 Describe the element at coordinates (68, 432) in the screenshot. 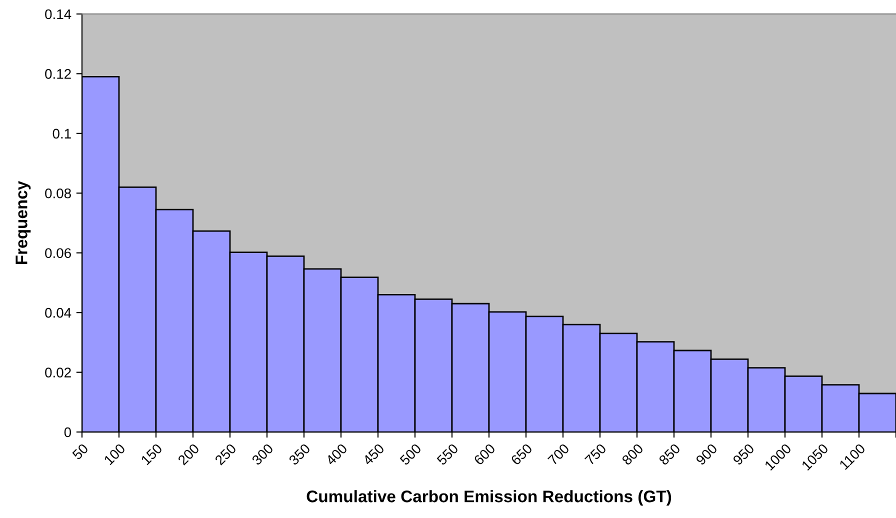

I see `y-tick-label: 0` at that location.